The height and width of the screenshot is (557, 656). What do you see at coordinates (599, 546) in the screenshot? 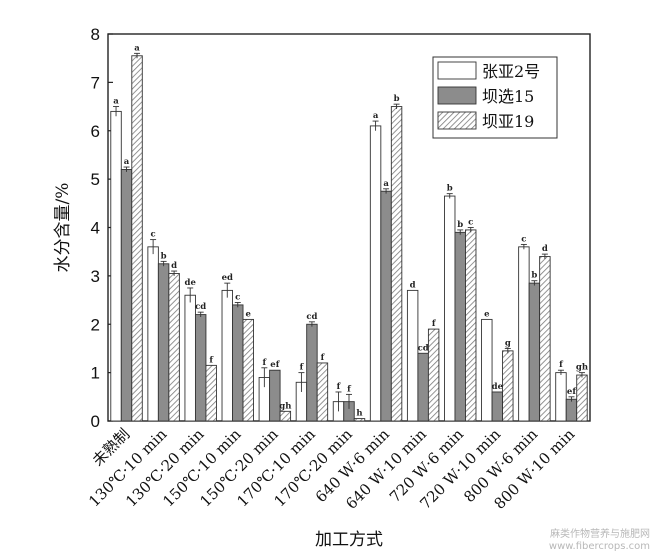
I see `watermark-line2: www.fibercrops.com` at bounding box center [599, 546].